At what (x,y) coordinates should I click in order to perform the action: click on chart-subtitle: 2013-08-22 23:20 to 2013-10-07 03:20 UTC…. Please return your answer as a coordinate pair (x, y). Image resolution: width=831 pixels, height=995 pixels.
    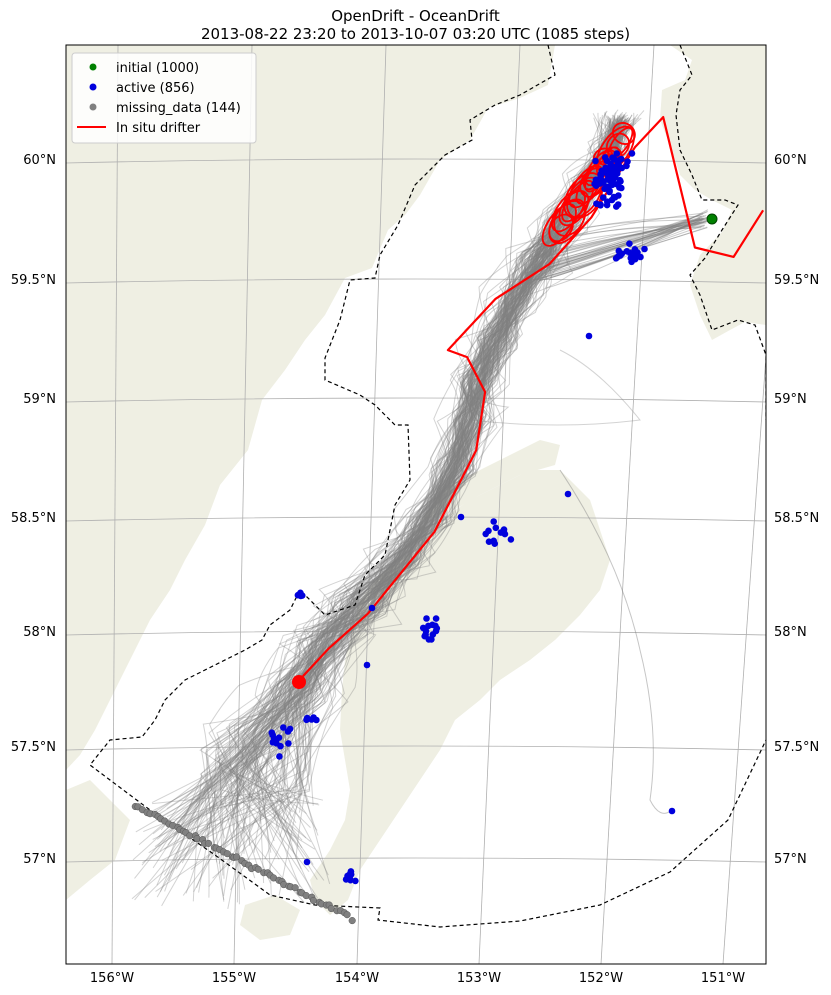
    Looking at the image, I should click on (415, 34).